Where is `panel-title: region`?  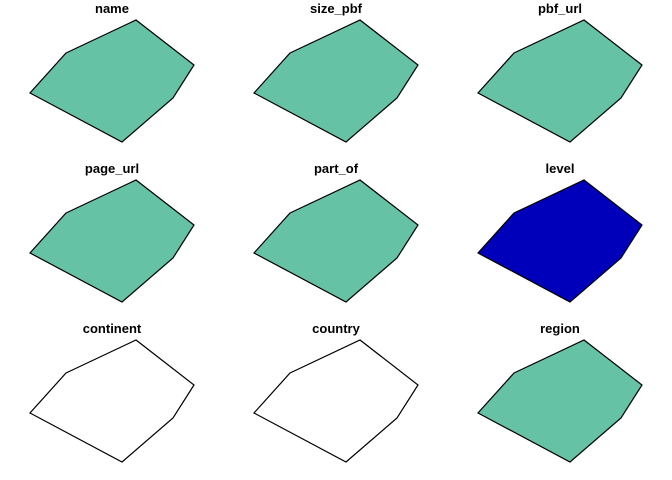 panel-title: region is located at coordinates (560, 328).